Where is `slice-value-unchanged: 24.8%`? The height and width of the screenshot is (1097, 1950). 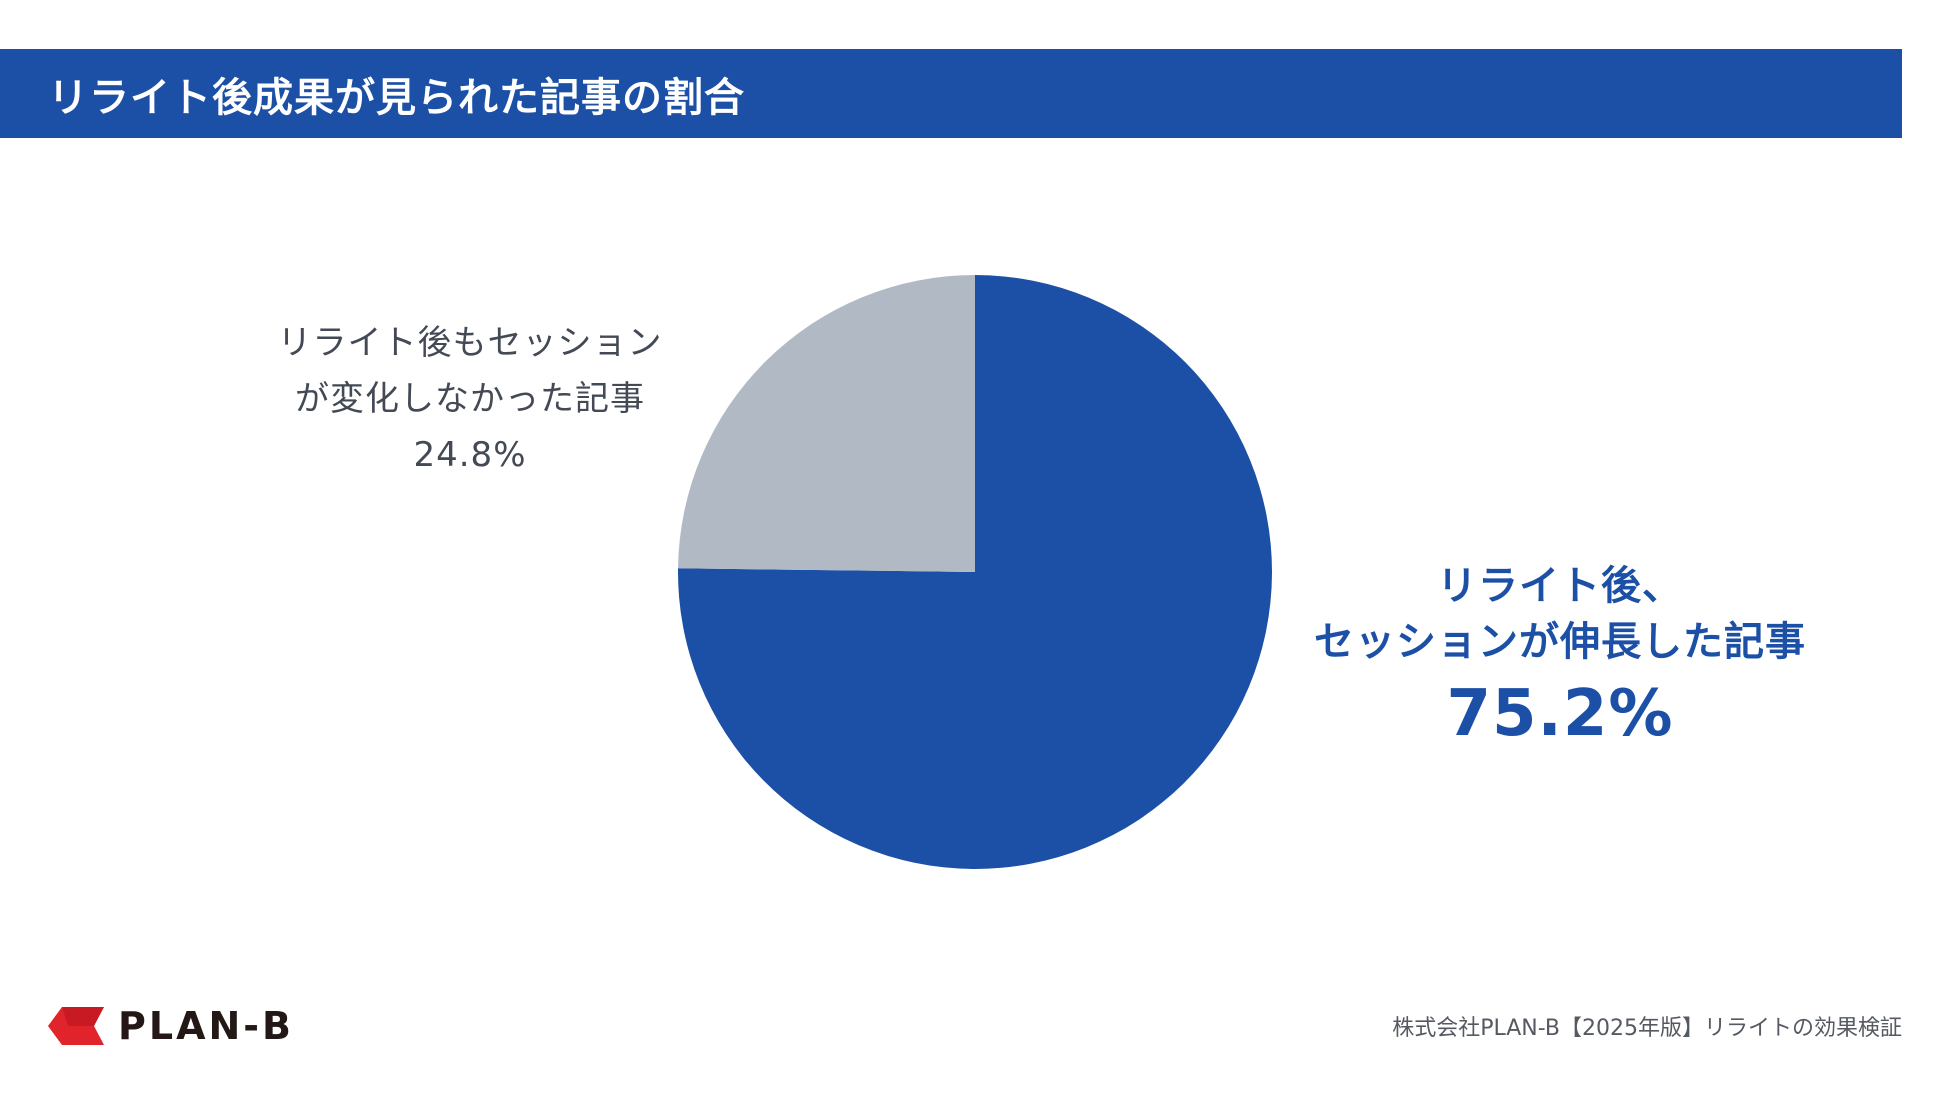
slice-value-unchanged: 24.8% is located at coordinates (470, 455).